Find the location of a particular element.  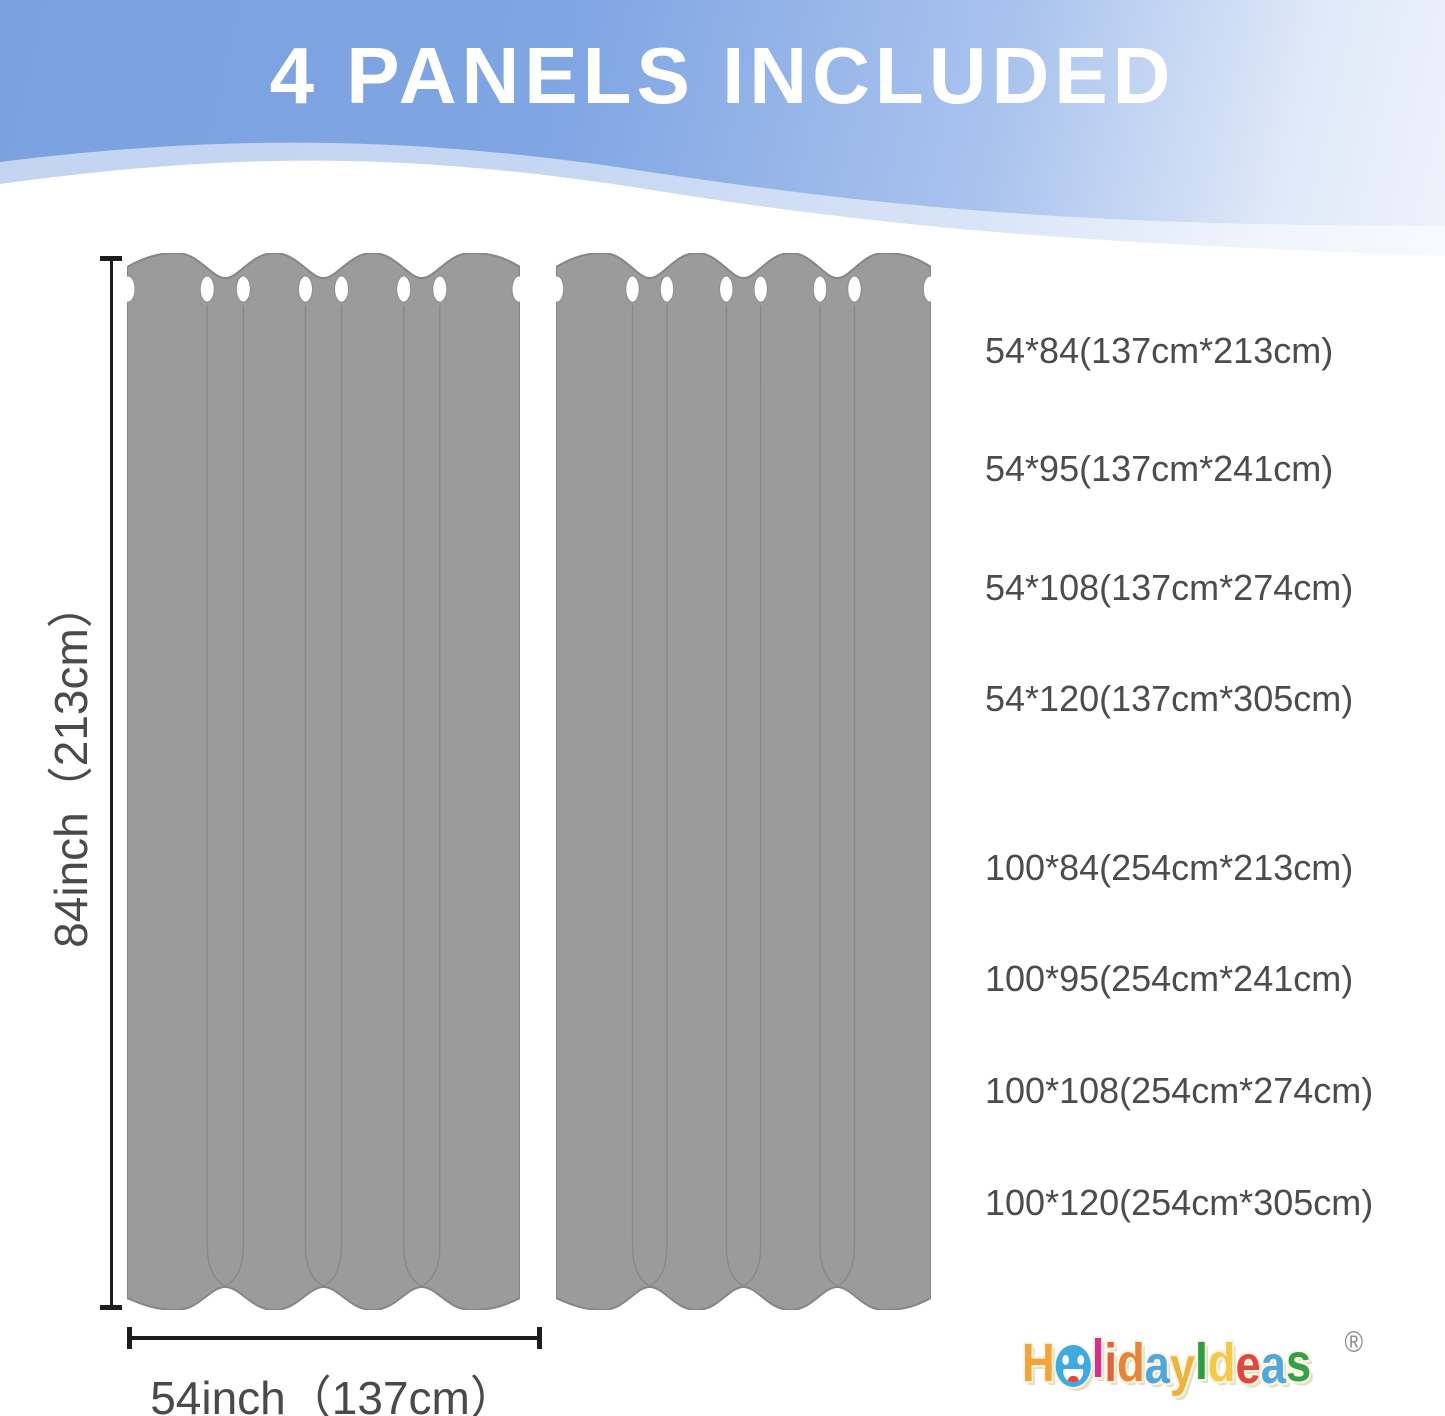

size-option: 100*95(254cm*241cm) is located at coordinates (1169, 978).